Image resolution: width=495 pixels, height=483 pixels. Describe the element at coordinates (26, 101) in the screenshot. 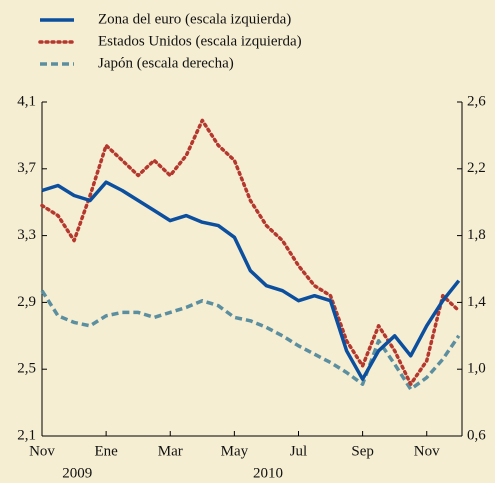

I see `y-tick-label: 4,1` at that location.